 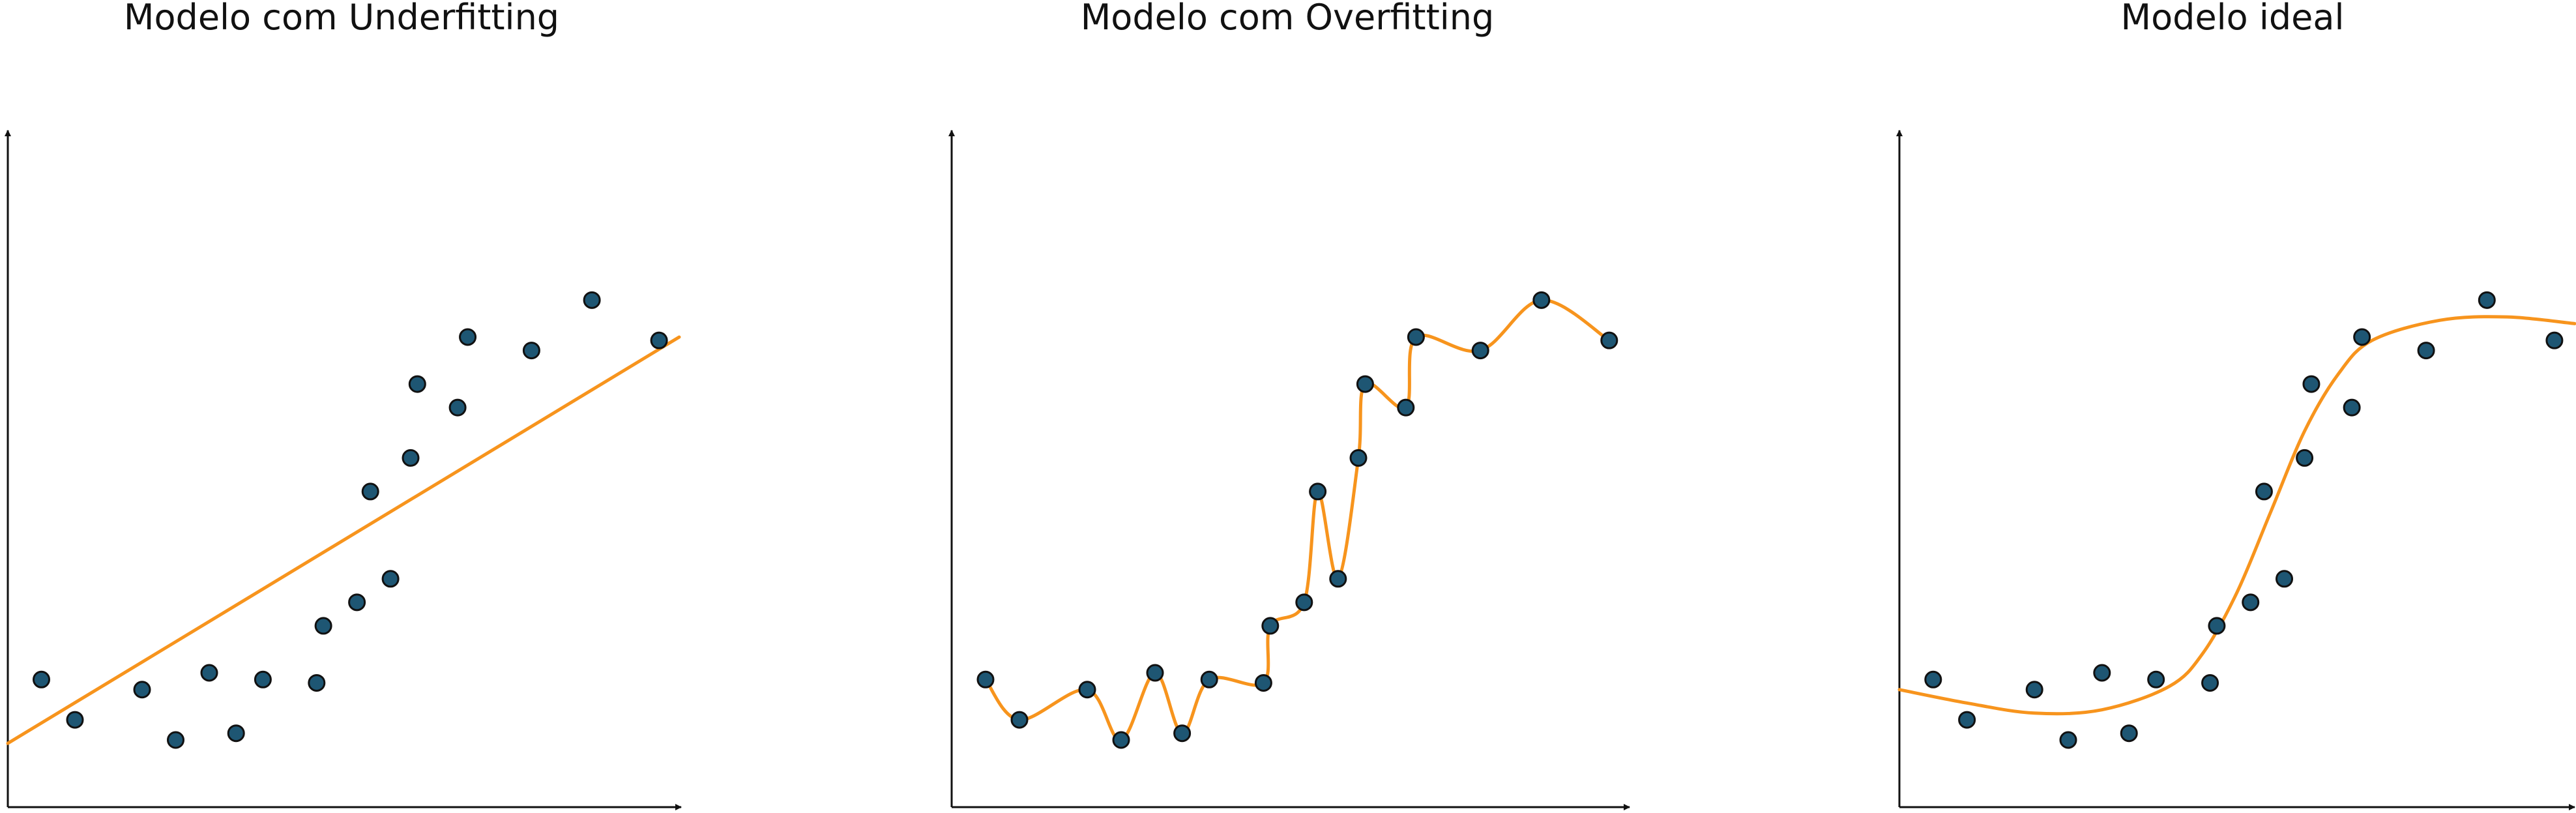 What do you see at coordinates (2232, 19) in the screenshot?
I see `panel-title-ideal: Modelo ideal` at bounding box center [2232, 19].